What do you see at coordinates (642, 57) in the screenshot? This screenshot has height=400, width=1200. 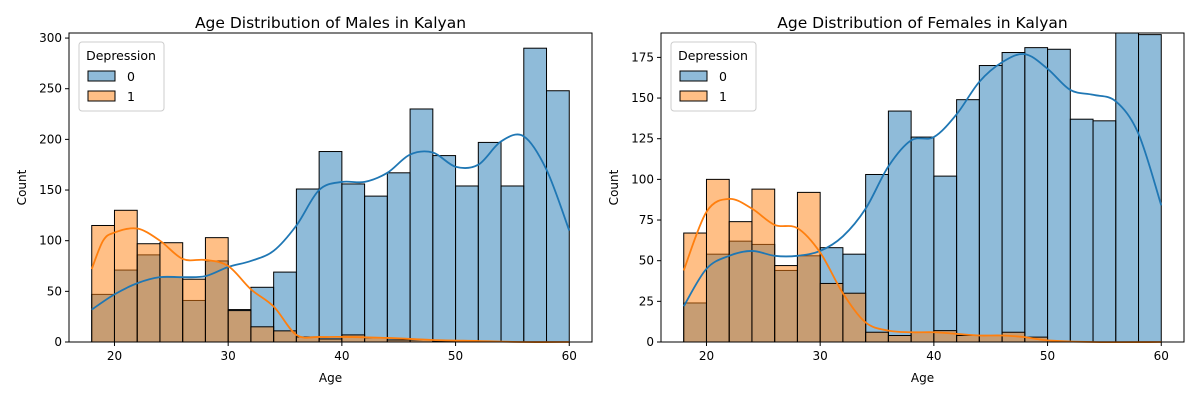 I see `y-tick-label: 175` at bounding box center [642, 57].